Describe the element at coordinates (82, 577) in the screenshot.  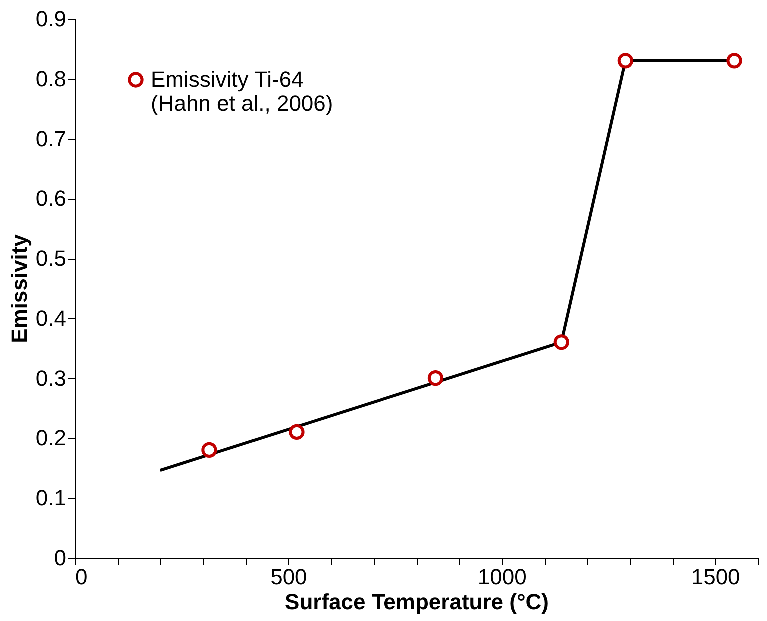
I see `x-tick-label: 0` at that location.